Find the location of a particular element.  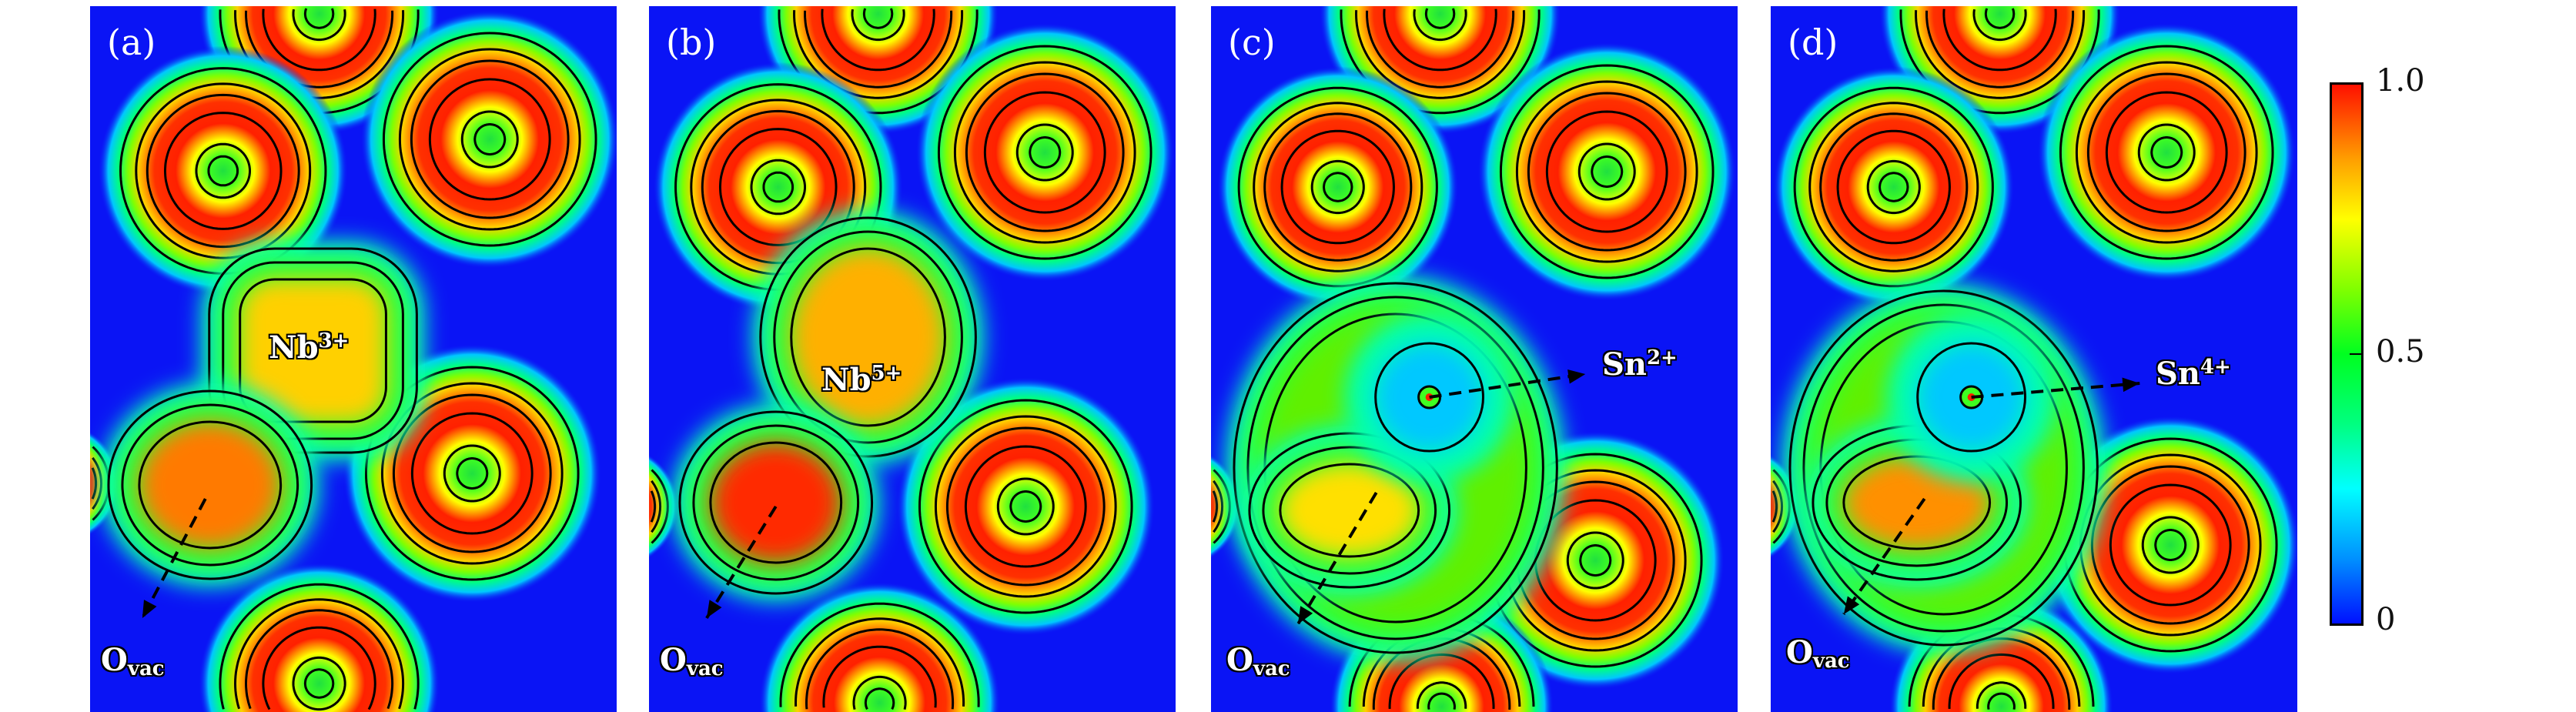

panel-label: (b) is located at coordinates (692, 43).